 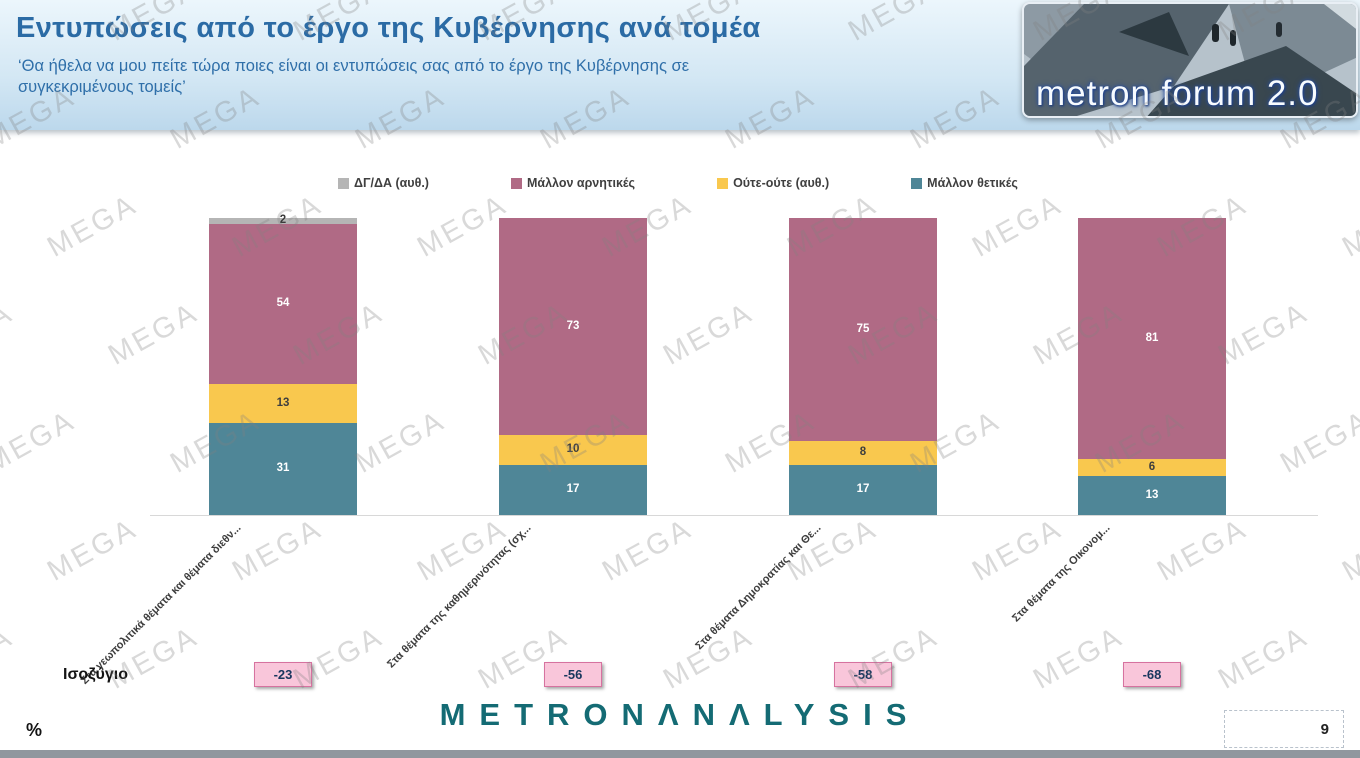 I want to click on bar-segment: 75, so click(x=863, y=329).